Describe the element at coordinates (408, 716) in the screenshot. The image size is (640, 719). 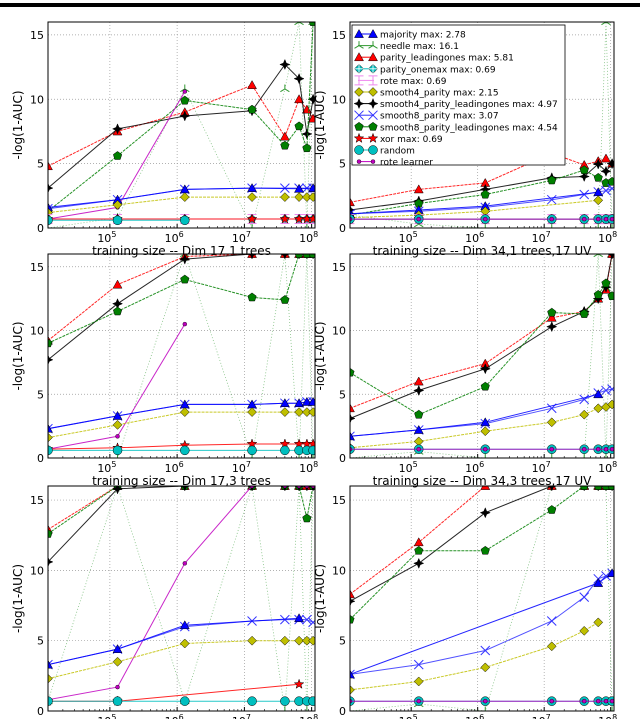
I see `x-tick-label: 105` at that location.